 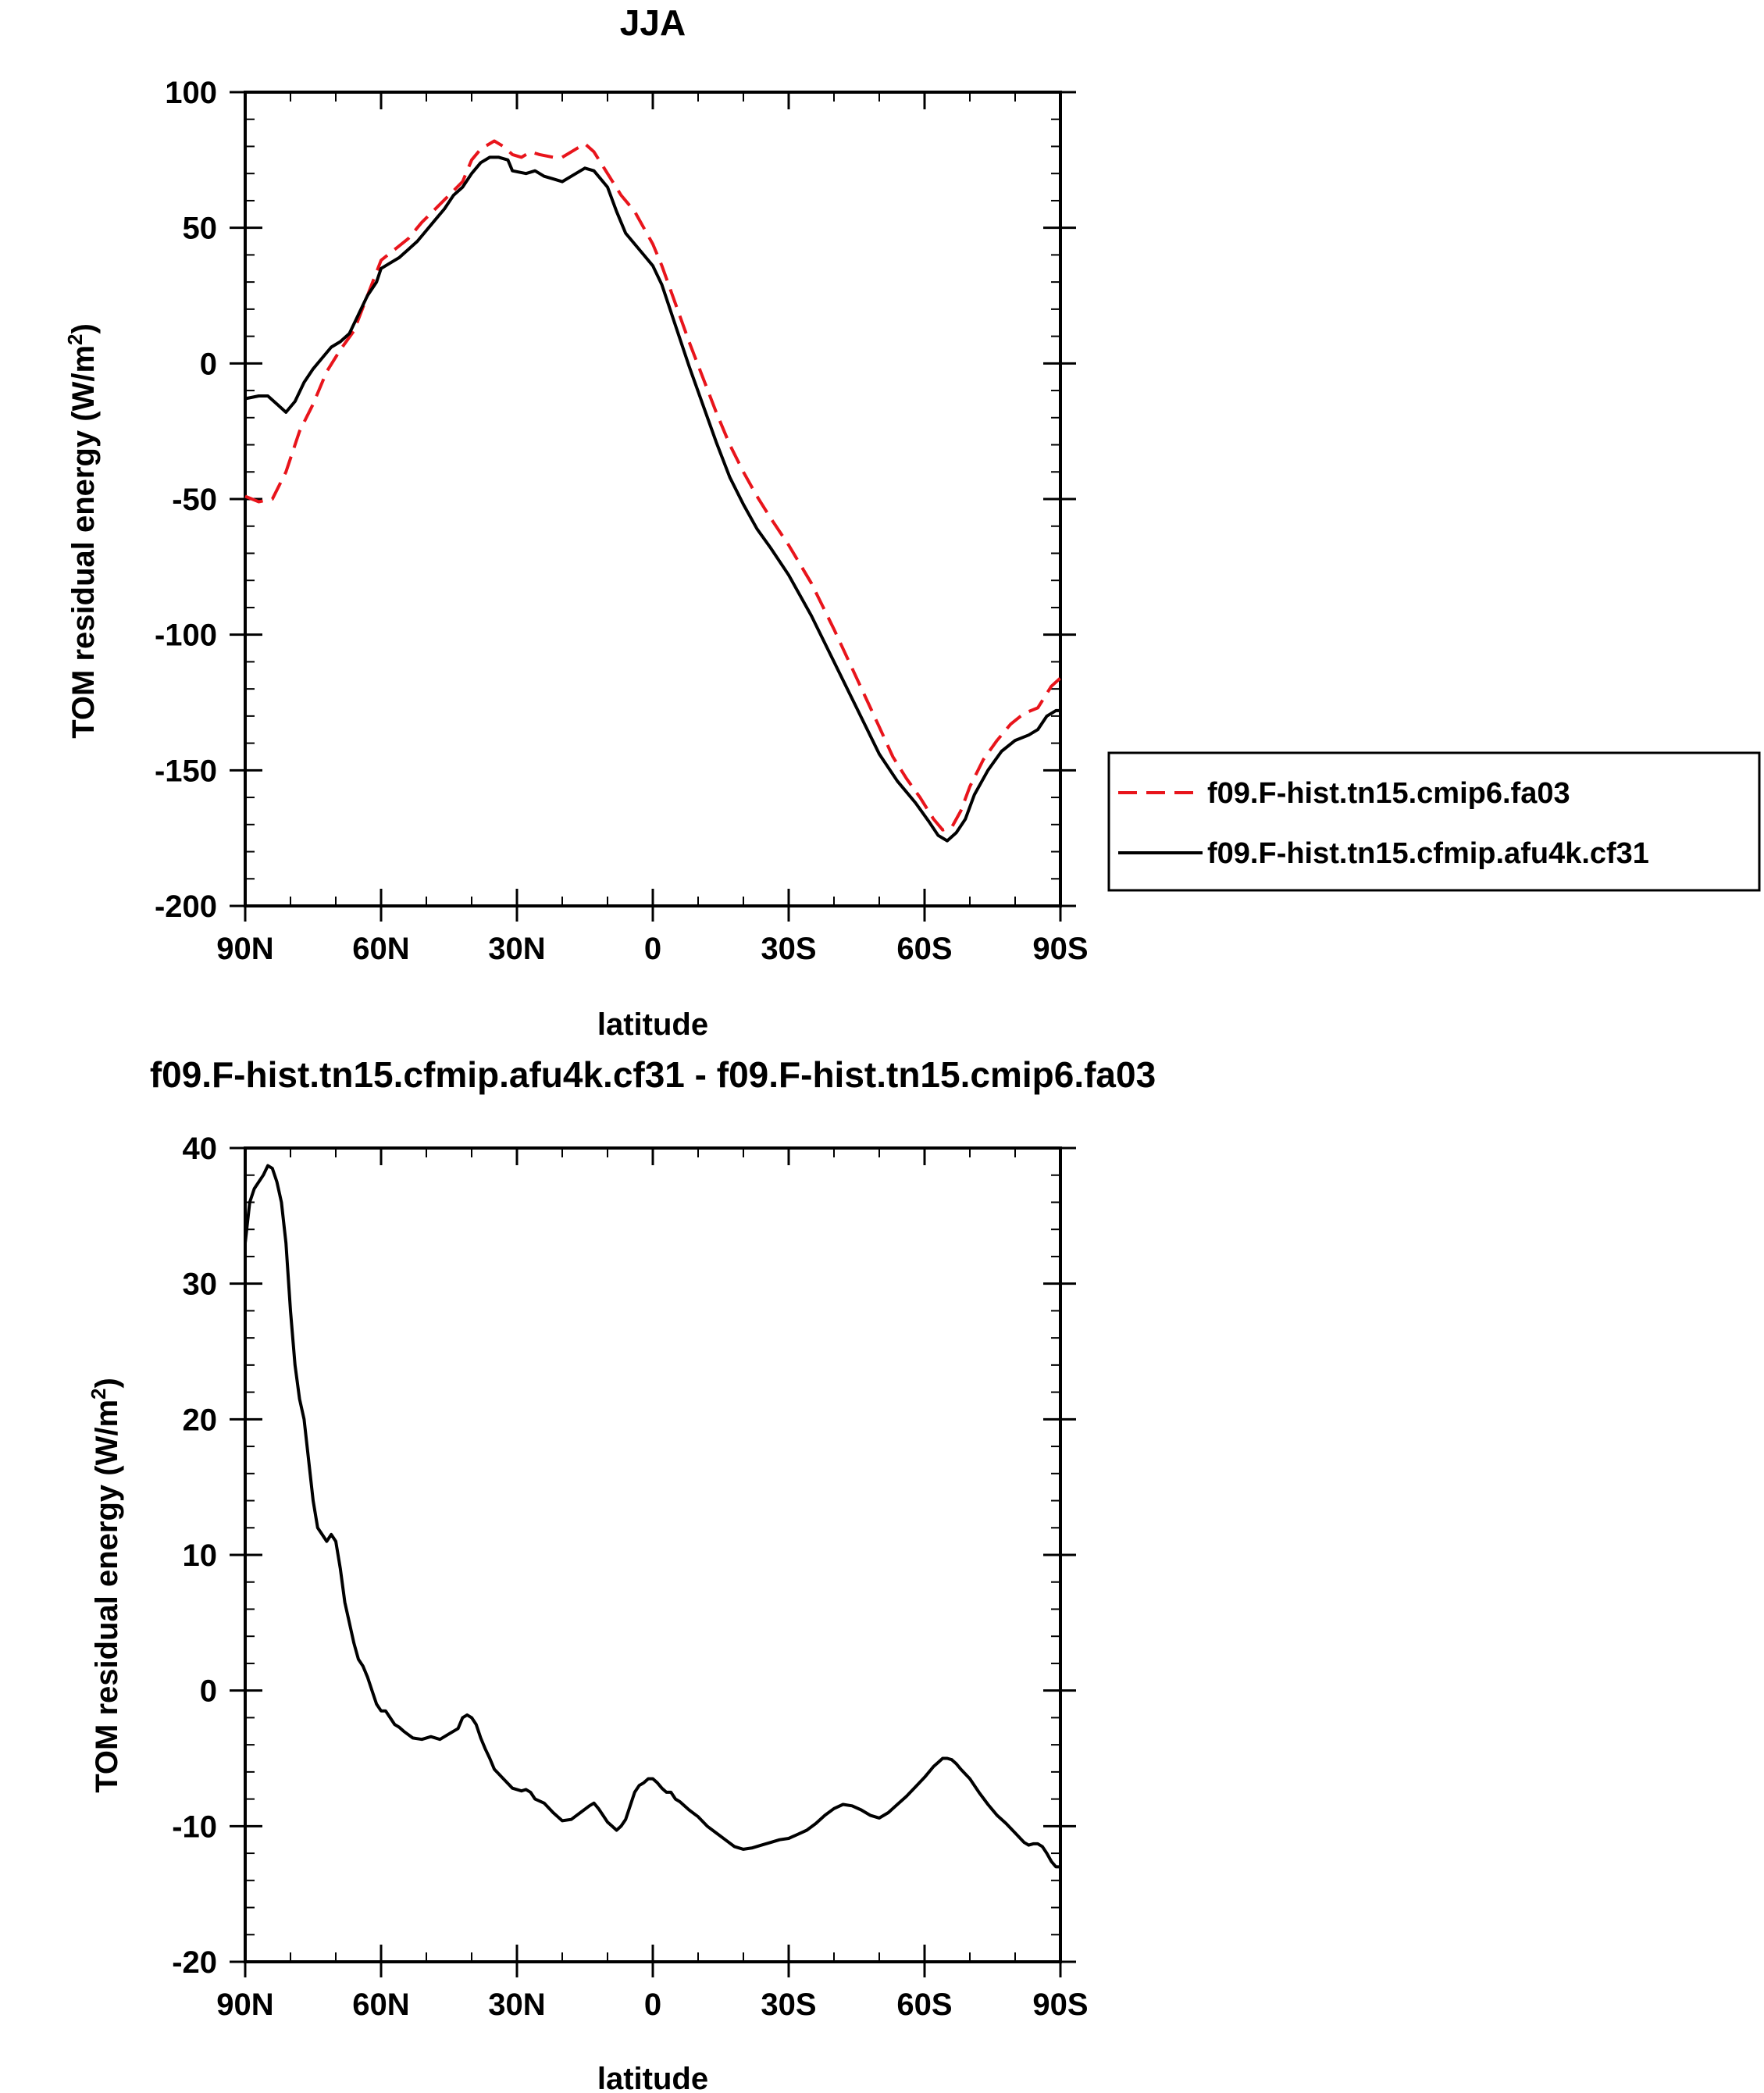 I want to click on top-y-tick-label: -50, so click(x=194, y=500).